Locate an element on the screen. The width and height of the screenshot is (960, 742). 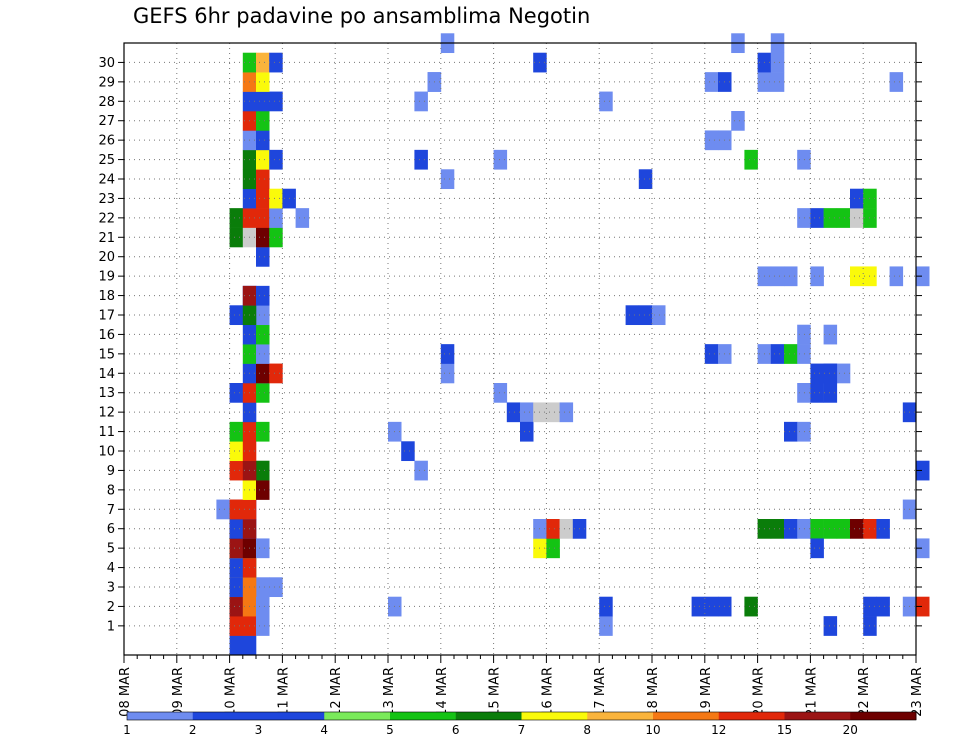
y-tick-label: 25 is located at coordinates (106, 160).